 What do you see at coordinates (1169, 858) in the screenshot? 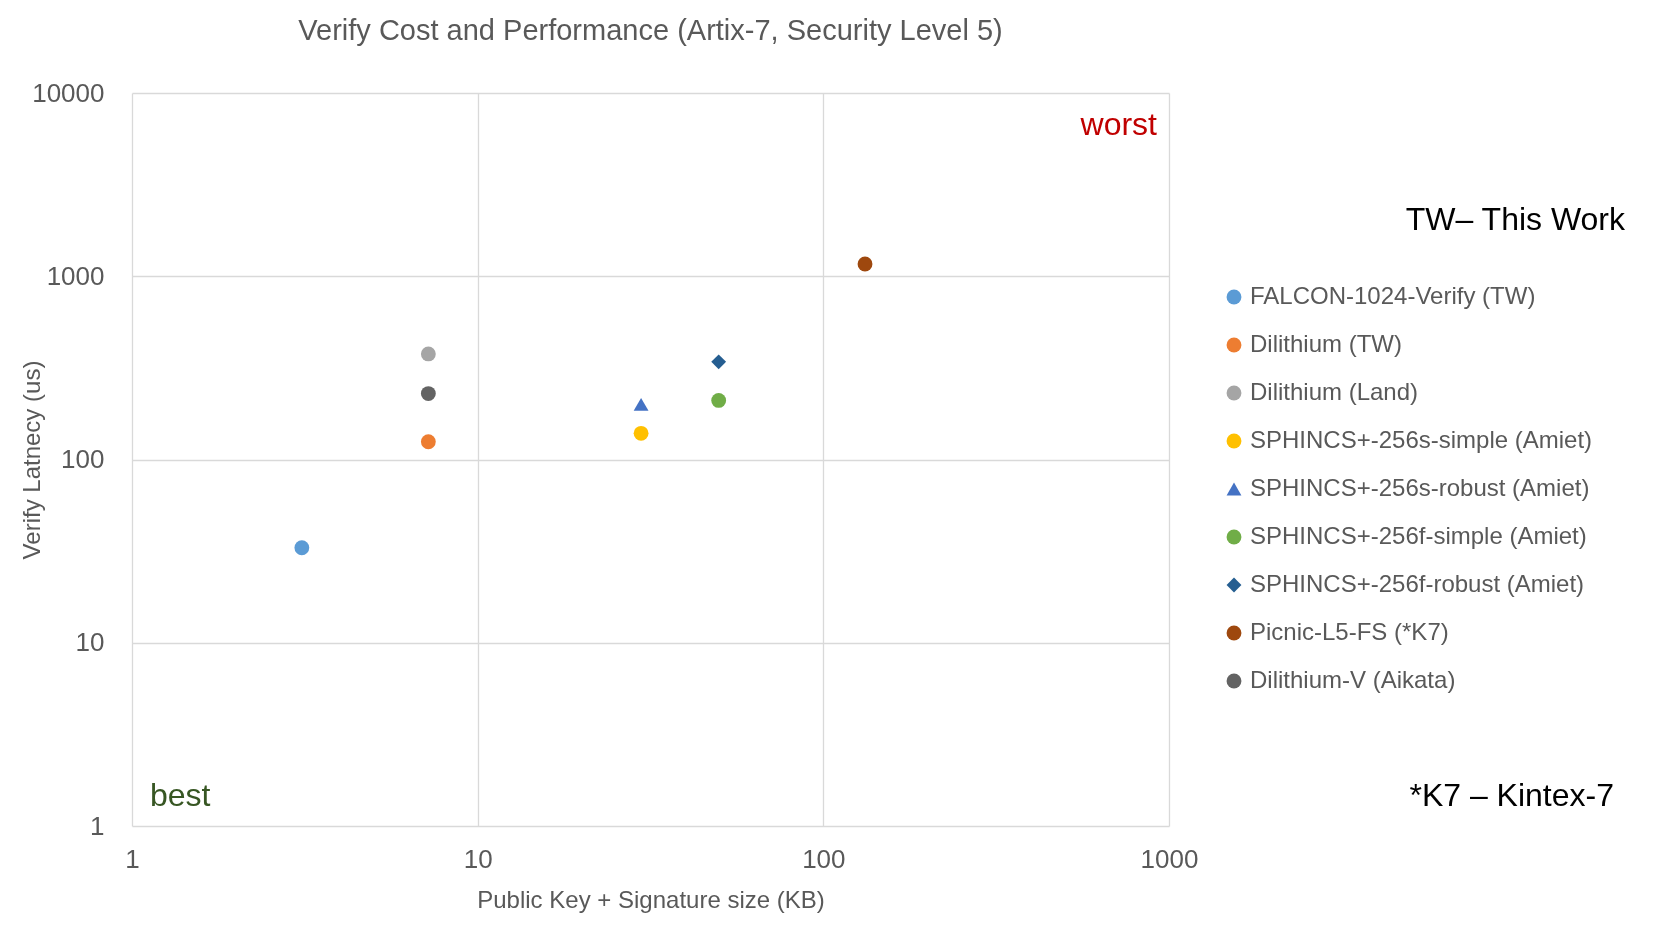
I see `x-tick-label: 1000` at bounding box center [1169, 858].